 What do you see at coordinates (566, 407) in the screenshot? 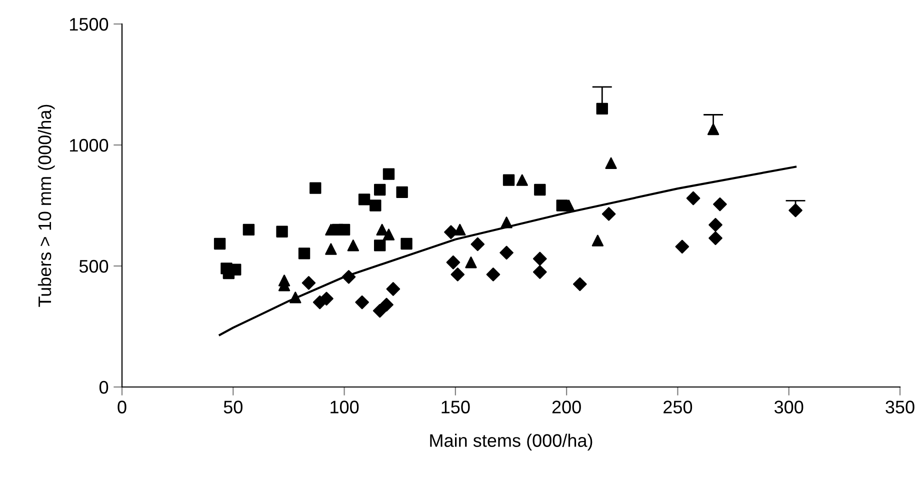
I see `x-tick-label: 200` at bounding box center [566, 407].